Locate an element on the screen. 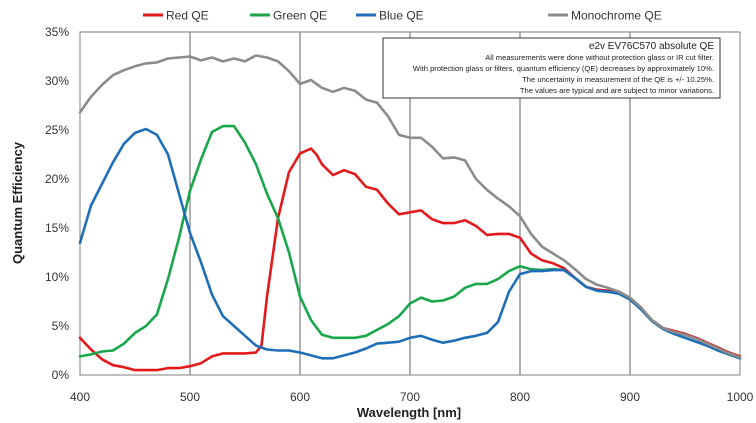 This screenshot has height=423, width=756. y-tick-label: 5% is located at coordinates (61, 326).